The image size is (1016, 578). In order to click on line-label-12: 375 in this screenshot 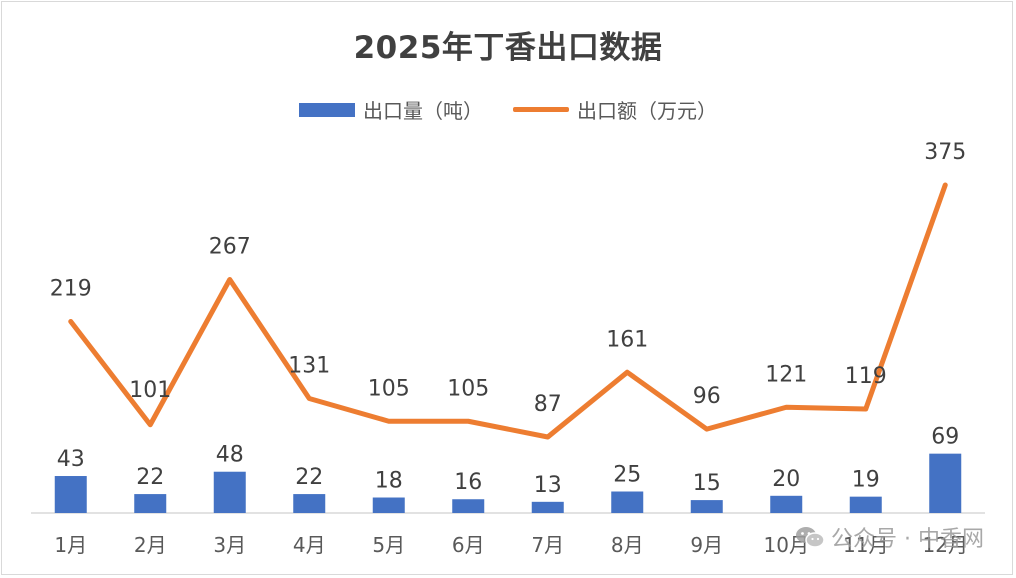, I will do `click(945, 152)`.